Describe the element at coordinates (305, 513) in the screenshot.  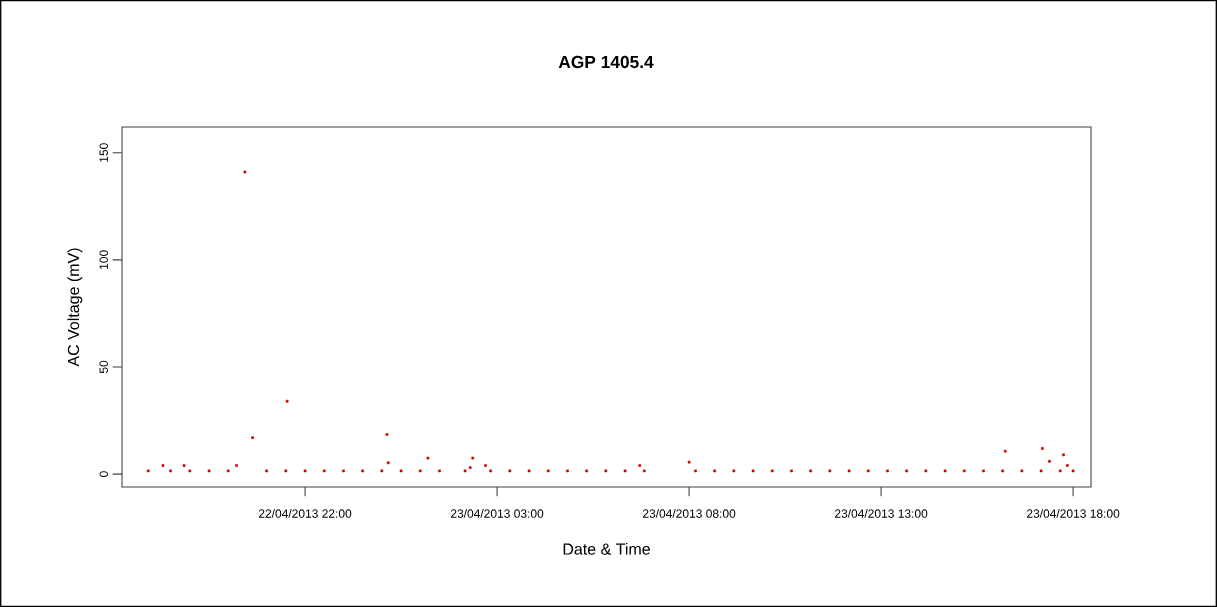
I see `x-tick-label: 22/04/2013 22:00` at that location.